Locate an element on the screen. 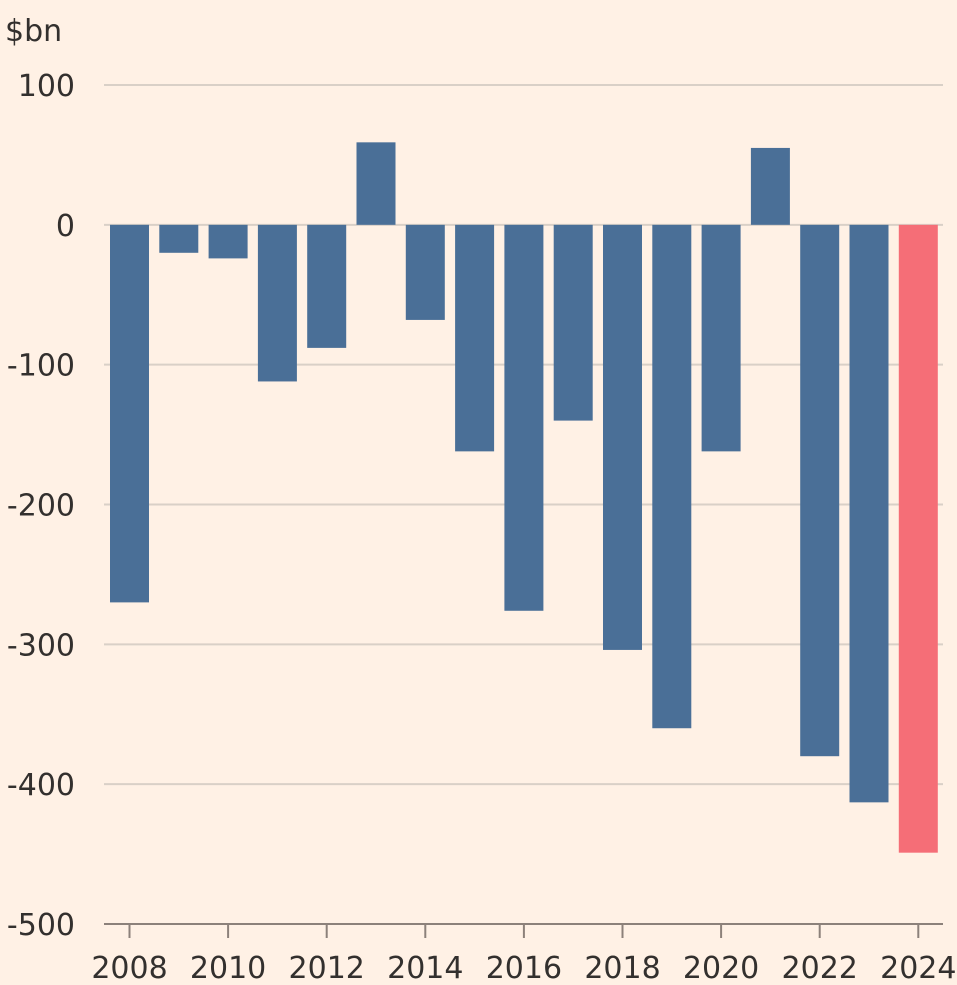 This screenshot has width=957, height=985. y-tick-label: 100 is located at coordinates (46, 86).